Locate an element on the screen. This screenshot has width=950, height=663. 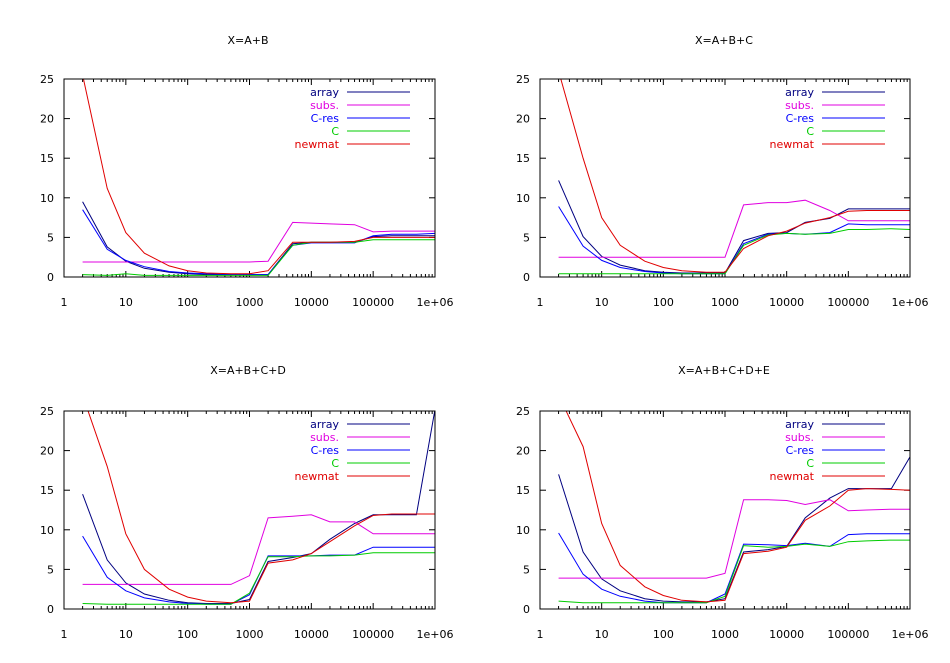
chart-title: X=A+B is located at coordinates (247, 40).